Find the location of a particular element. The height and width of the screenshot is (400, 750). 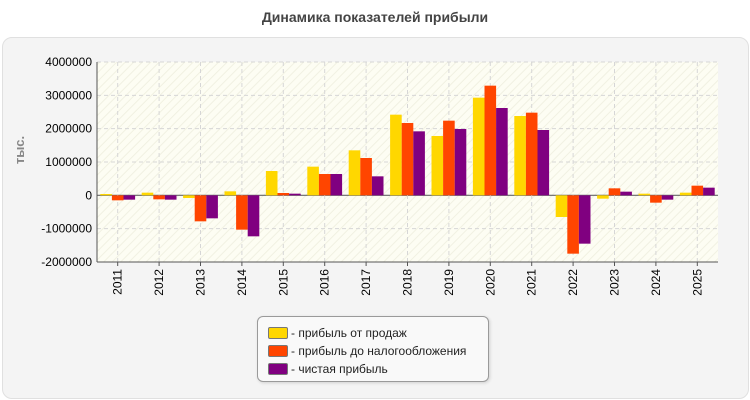

x-tick-label: 2015 is located at coordinates (283, 282).